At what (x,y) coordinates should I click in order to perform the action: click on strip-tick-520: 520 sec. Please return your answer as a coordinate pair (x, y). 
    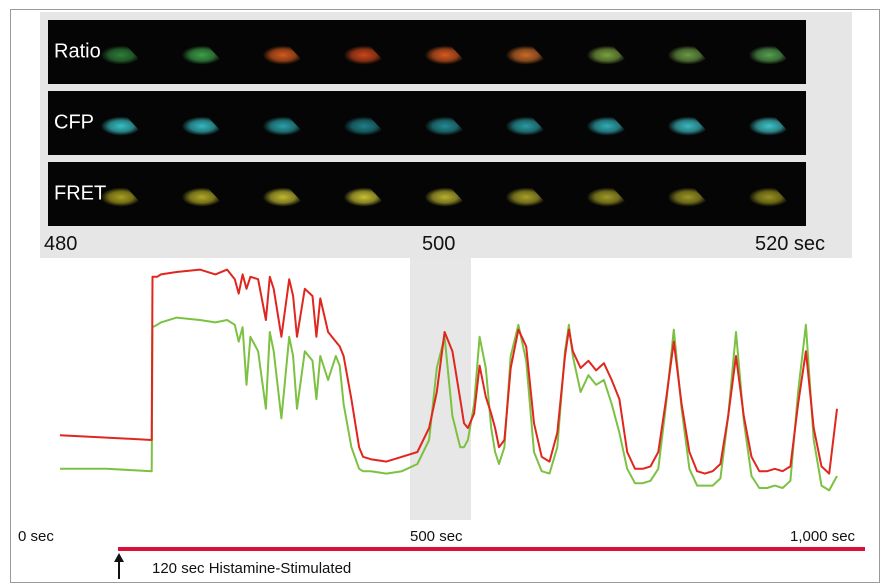
    Looking at the image, I should click on (790, 244).